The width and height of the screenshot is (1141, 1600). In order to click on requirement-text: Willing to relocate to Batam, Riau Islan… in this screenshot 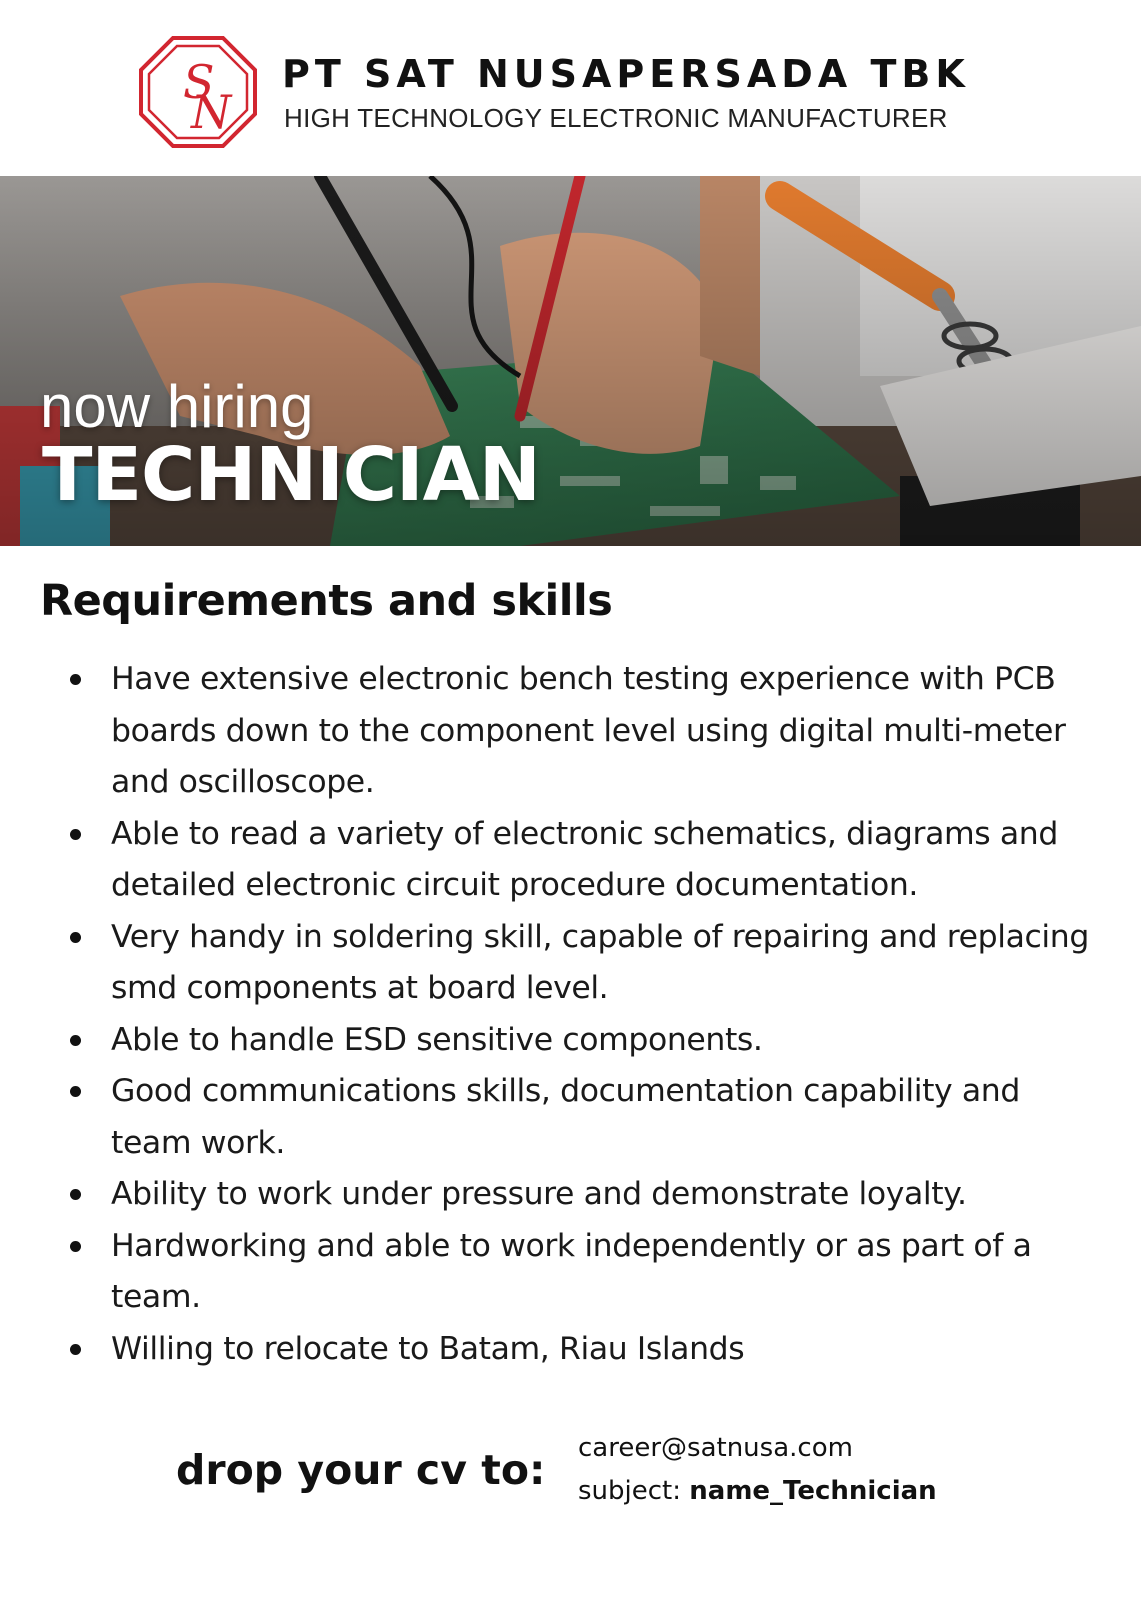, I will do `click(428, 1348)`.